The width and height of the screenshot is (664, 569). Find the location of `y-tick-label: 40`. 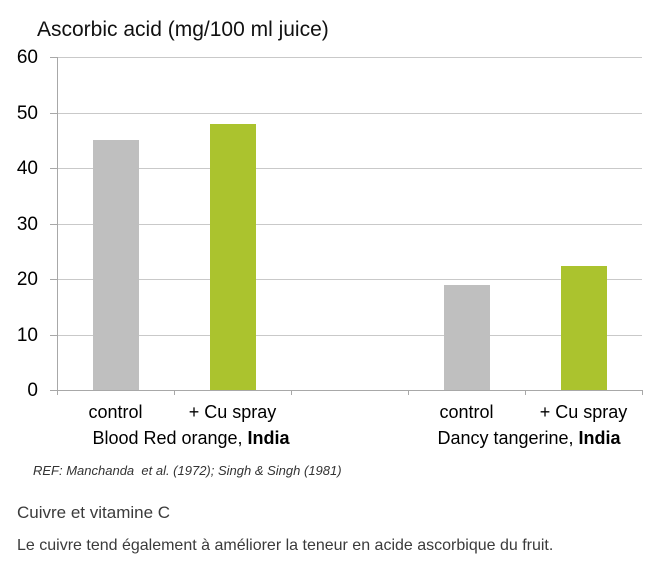

y-tick-label: 40 is located at coordinates (27, 168).